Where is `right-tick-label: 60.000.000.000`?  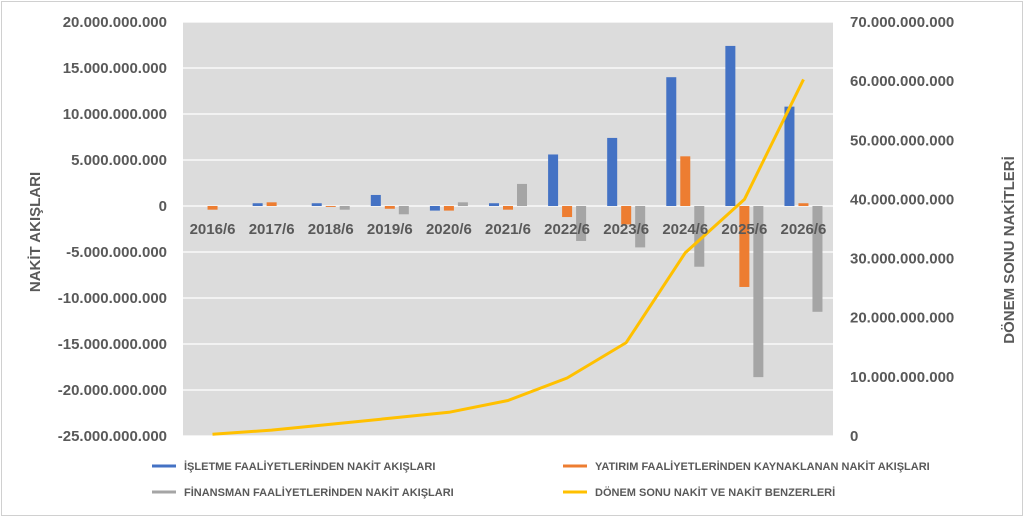
right-tick-label: 60.000.000.000 is located at coordinates (902, 81).